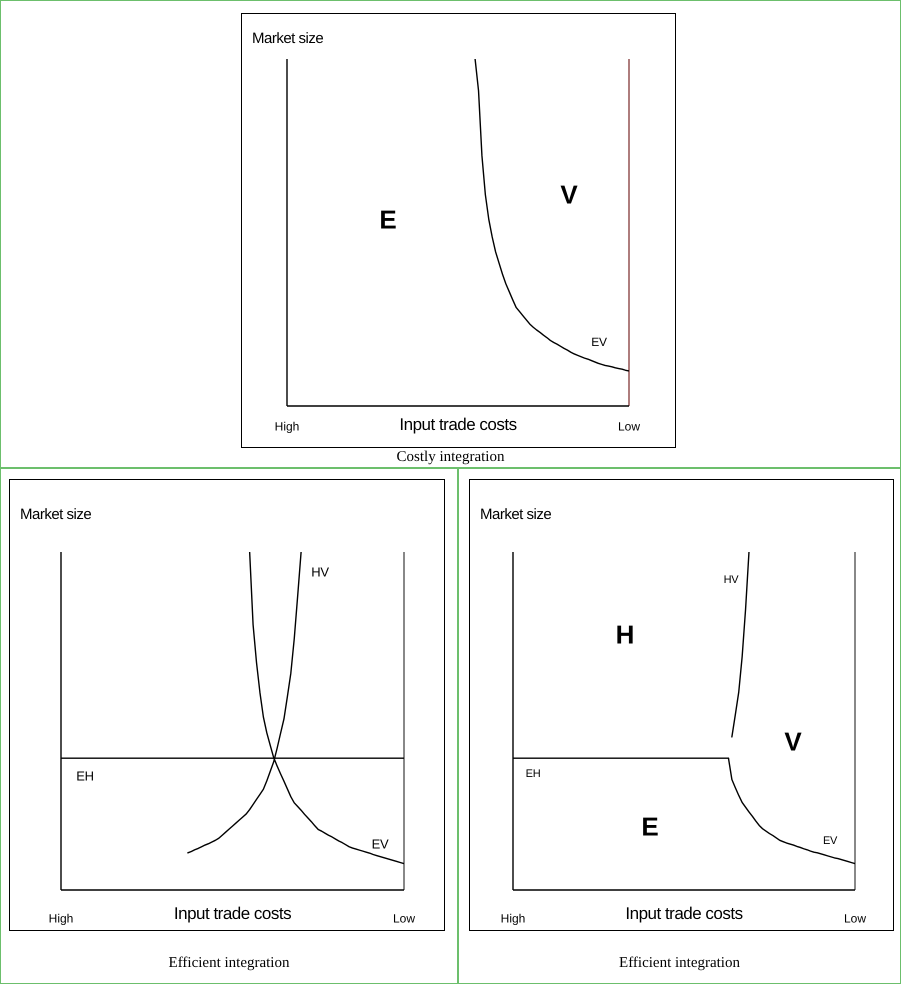 The width and height of the screenshot is (901, 984). I want to click on annotation: H, so click(625, 635).